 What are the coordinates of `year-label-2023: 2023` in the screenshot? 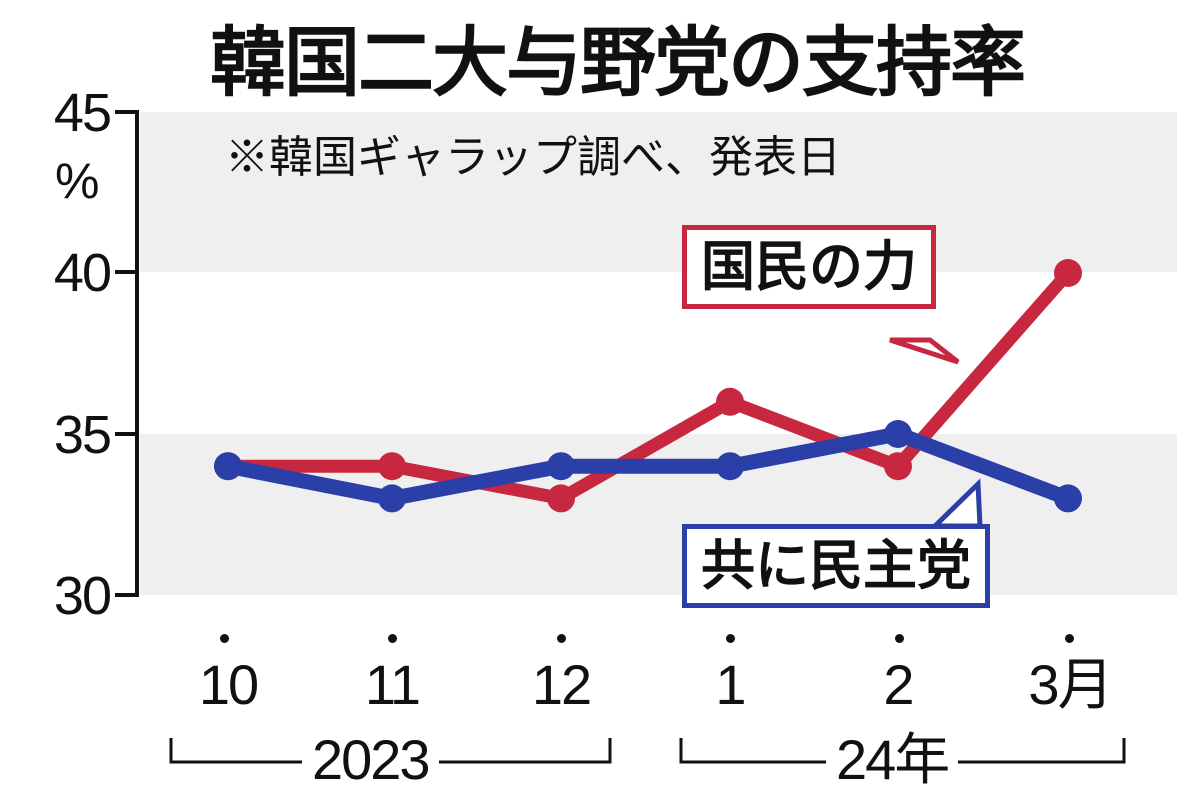 It's located at (370, 760).